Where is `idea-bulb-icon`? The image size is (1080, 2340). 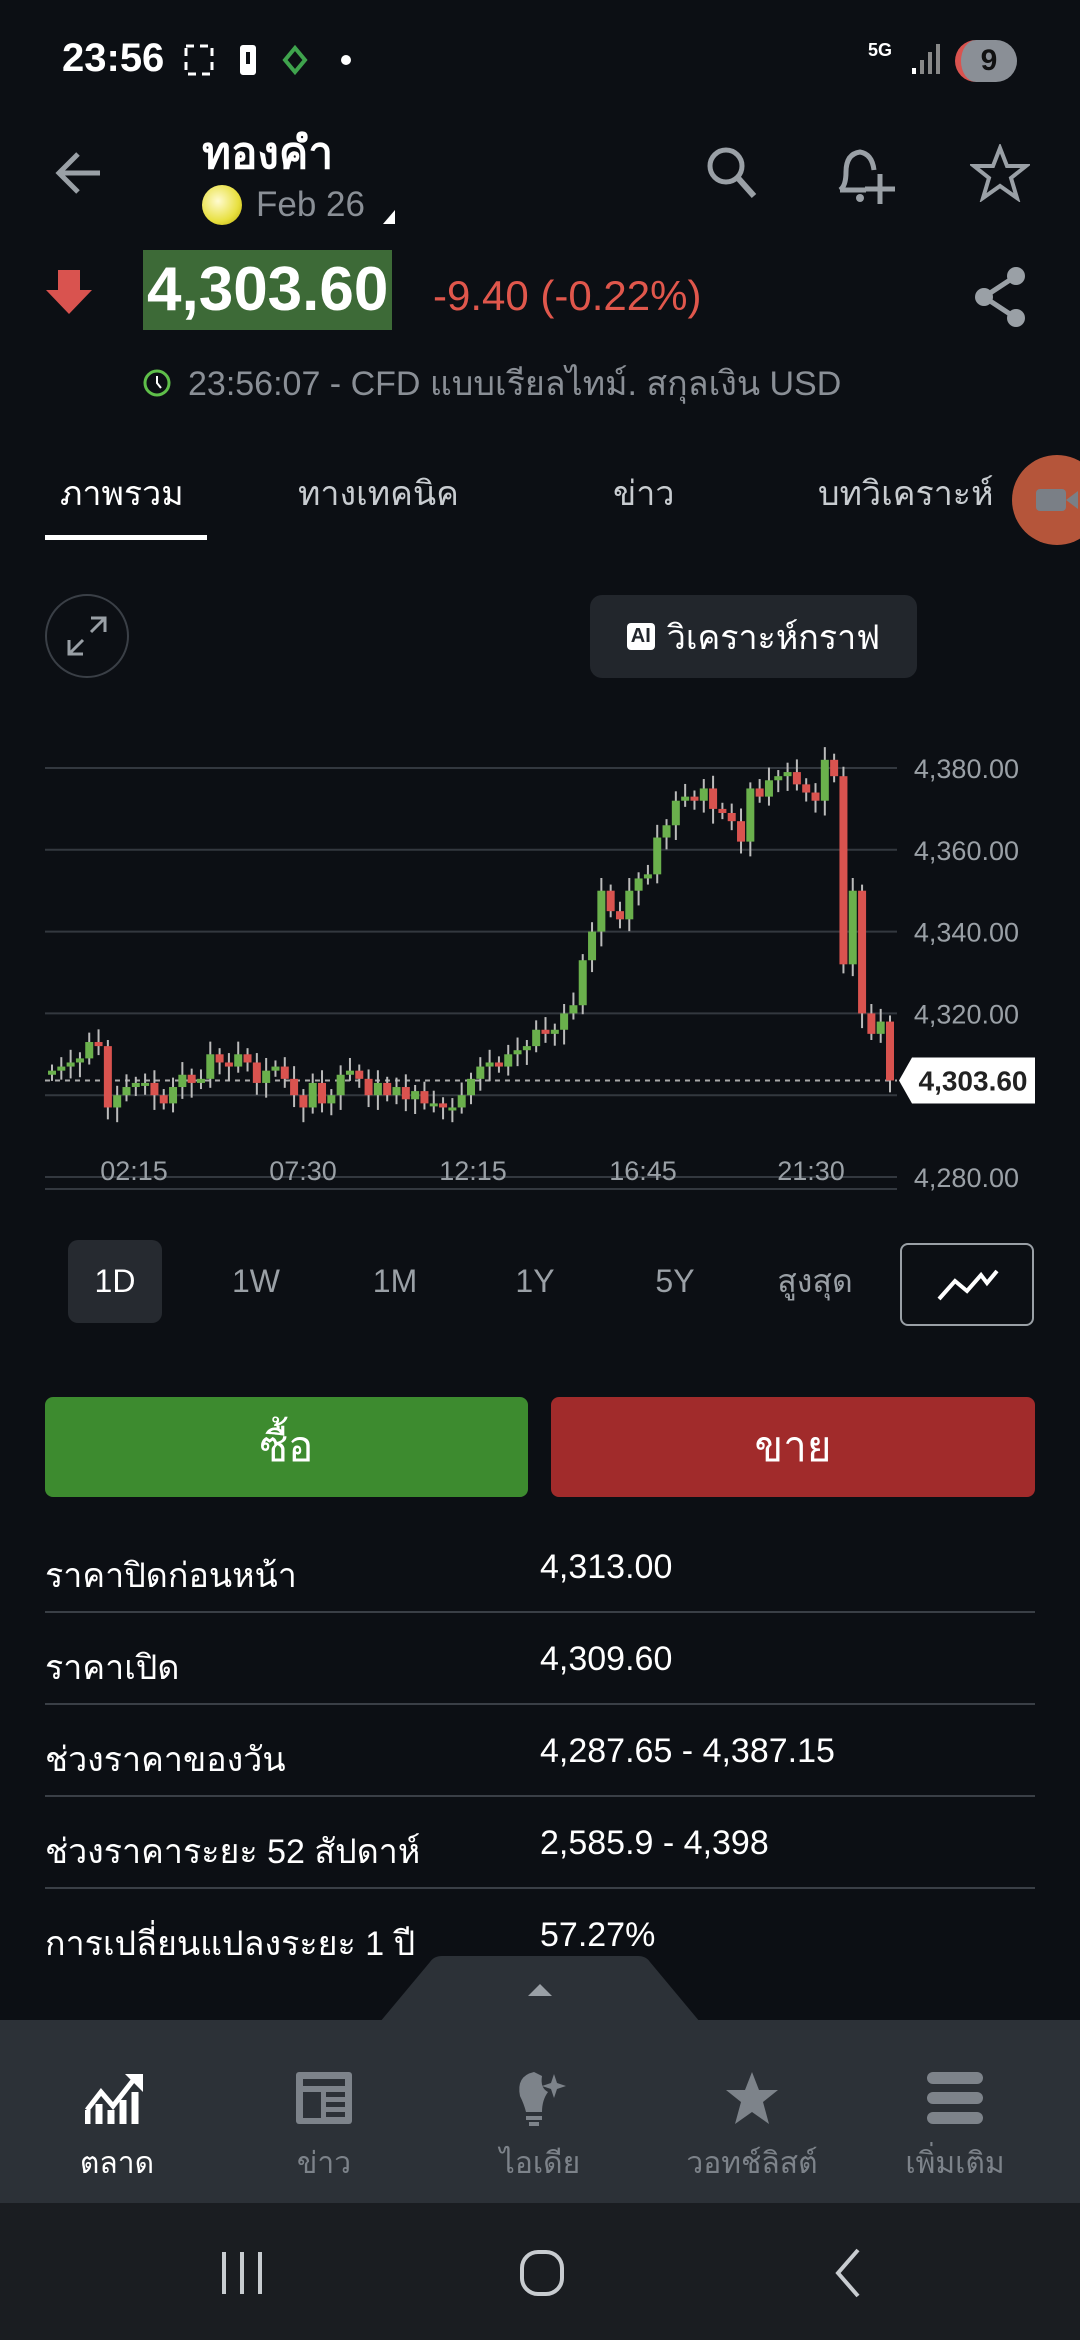
idea-bulb-icon is located at coordinates (542, 2099).